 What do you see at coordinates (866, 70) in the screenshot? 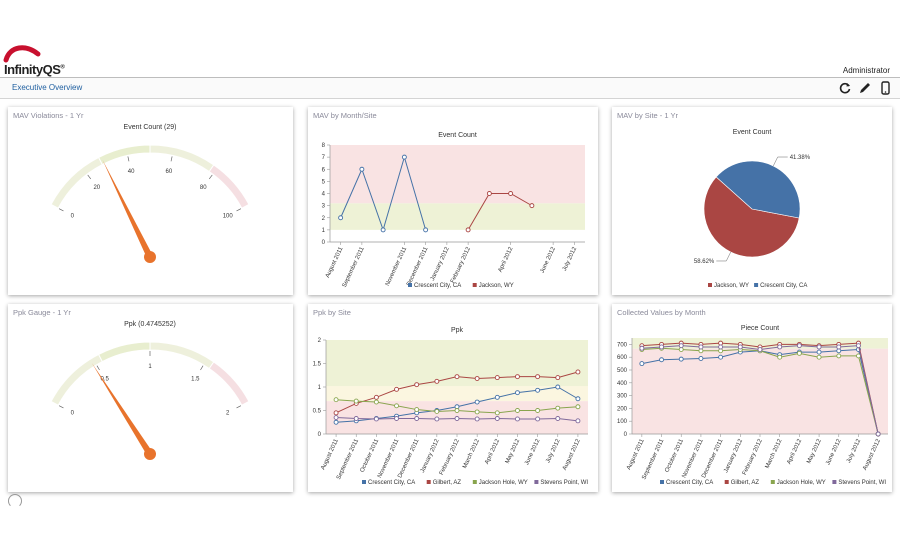
I see `user-name: Administrator` at bounding box center [866, 70].